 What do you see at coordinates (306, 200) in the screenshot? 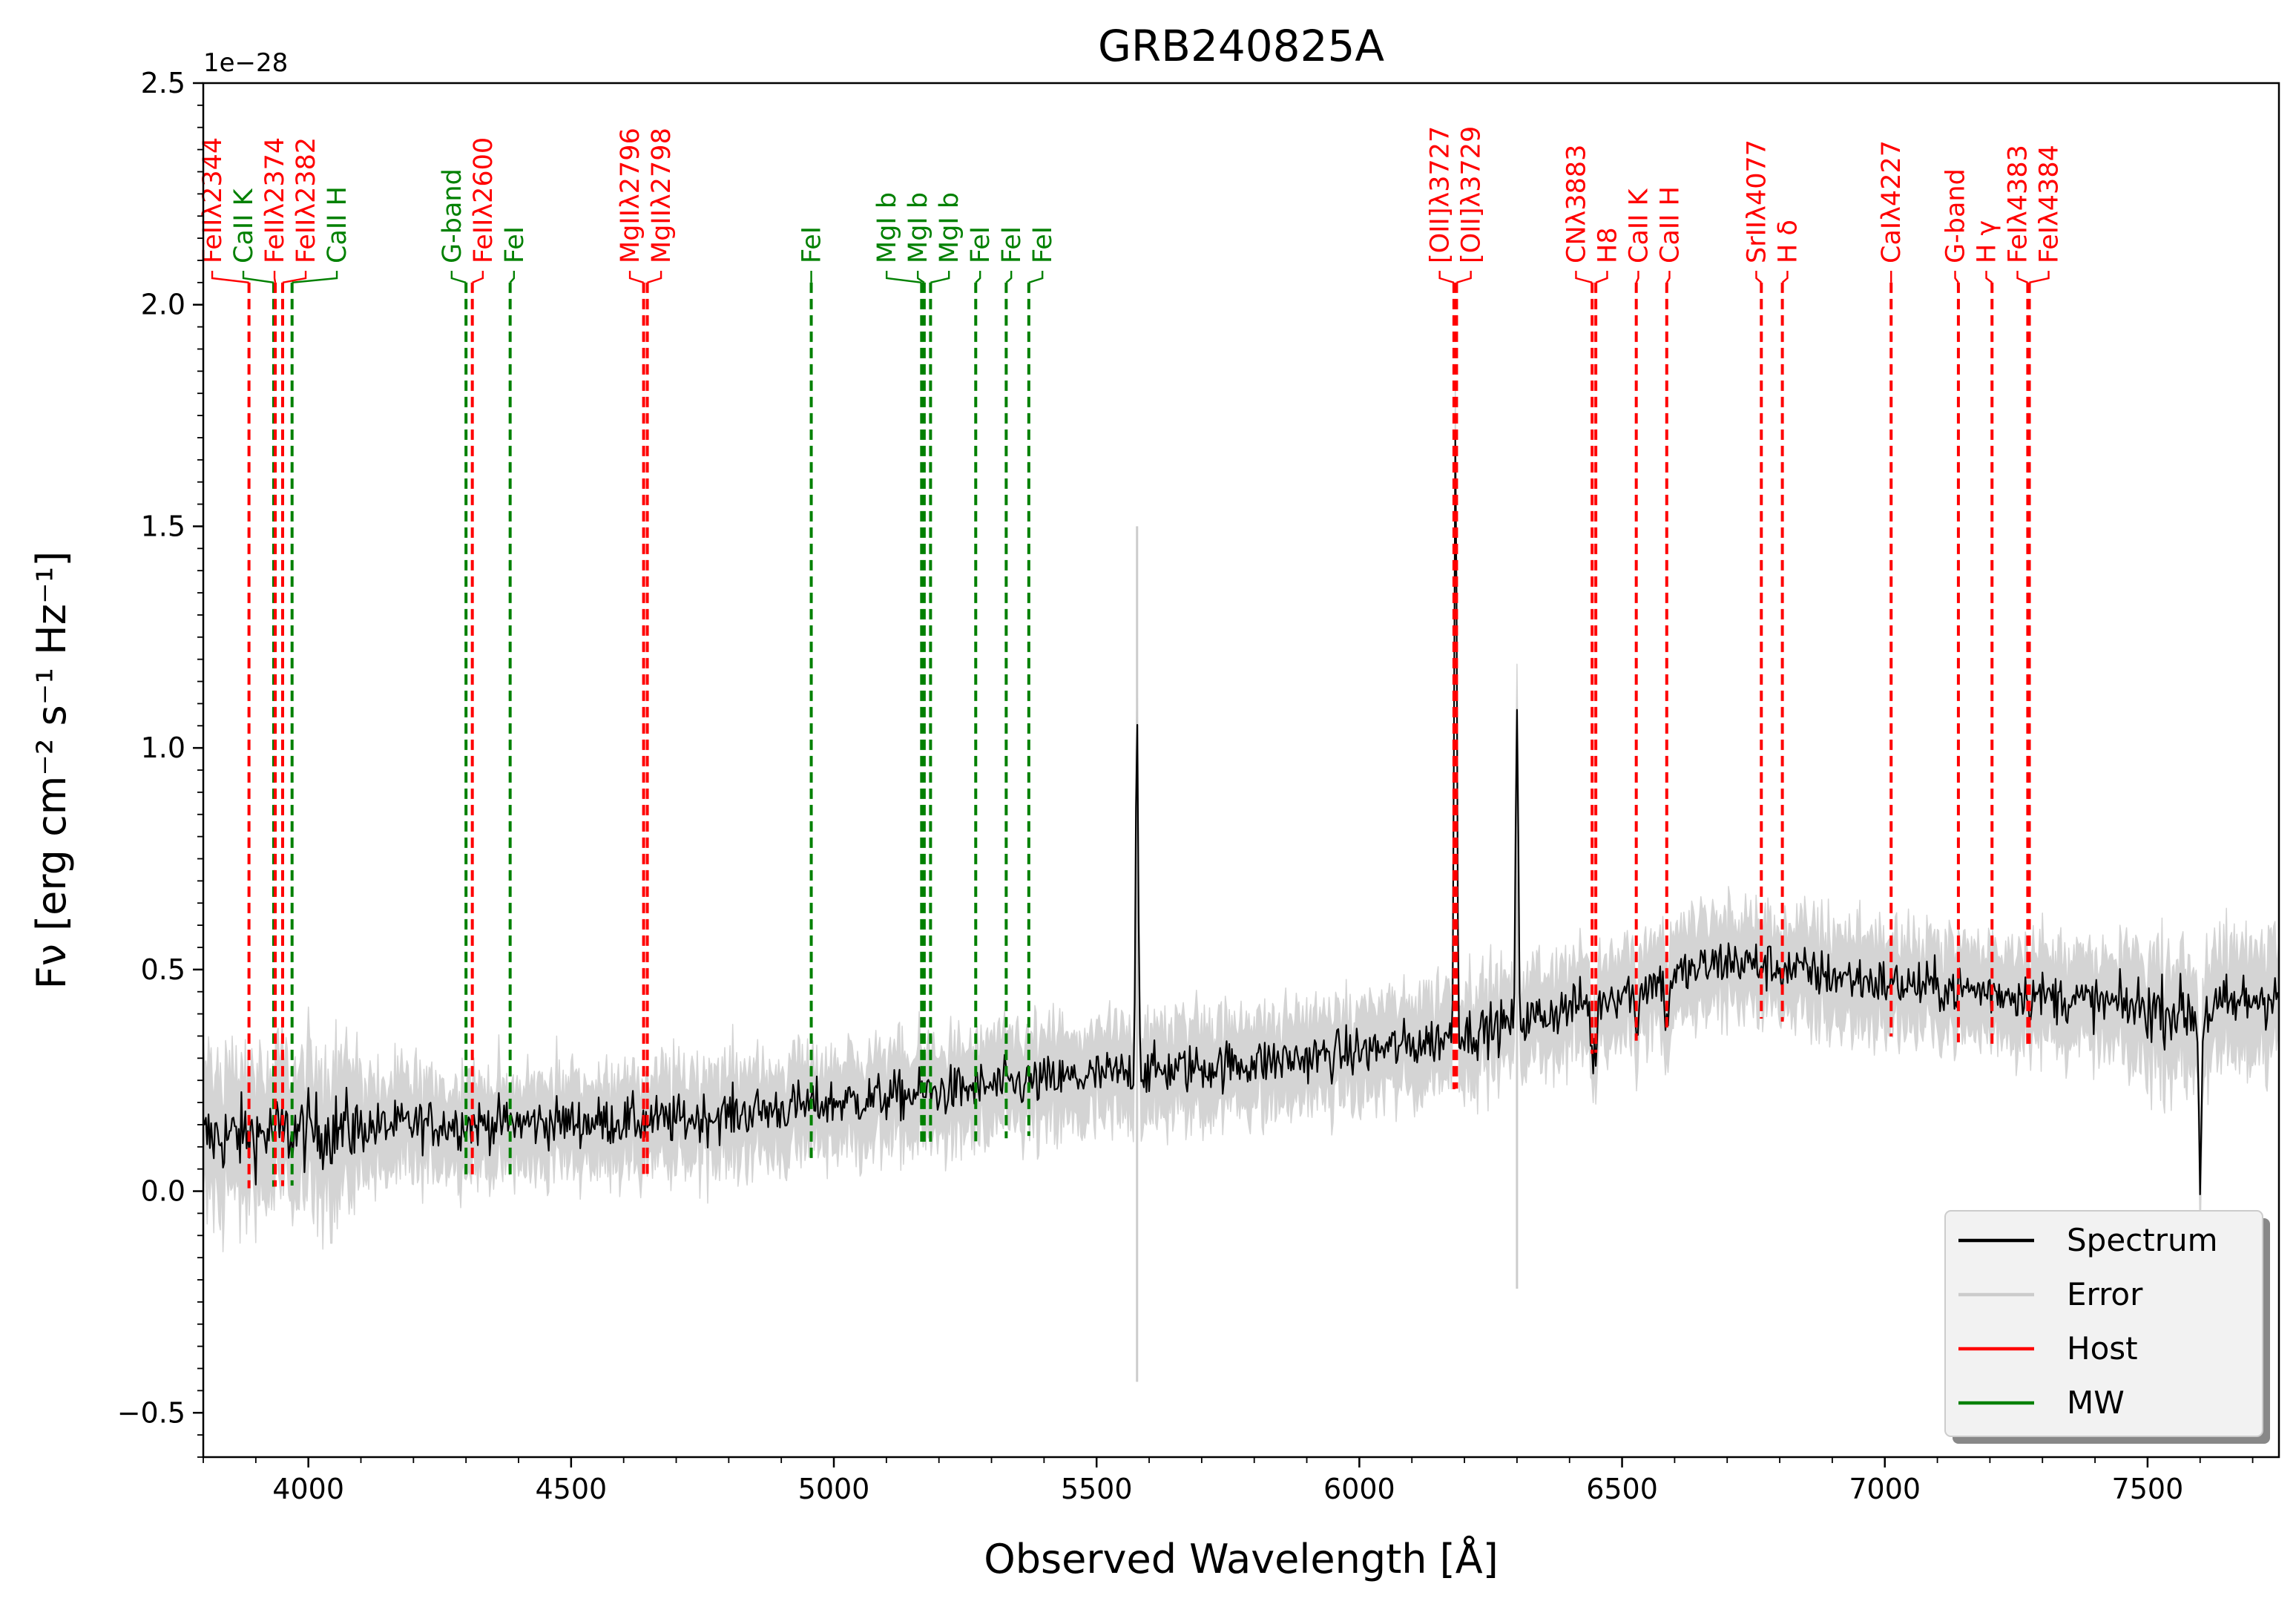
I see `line-label: FeIIλ2382` at bounding box center [306, 200].